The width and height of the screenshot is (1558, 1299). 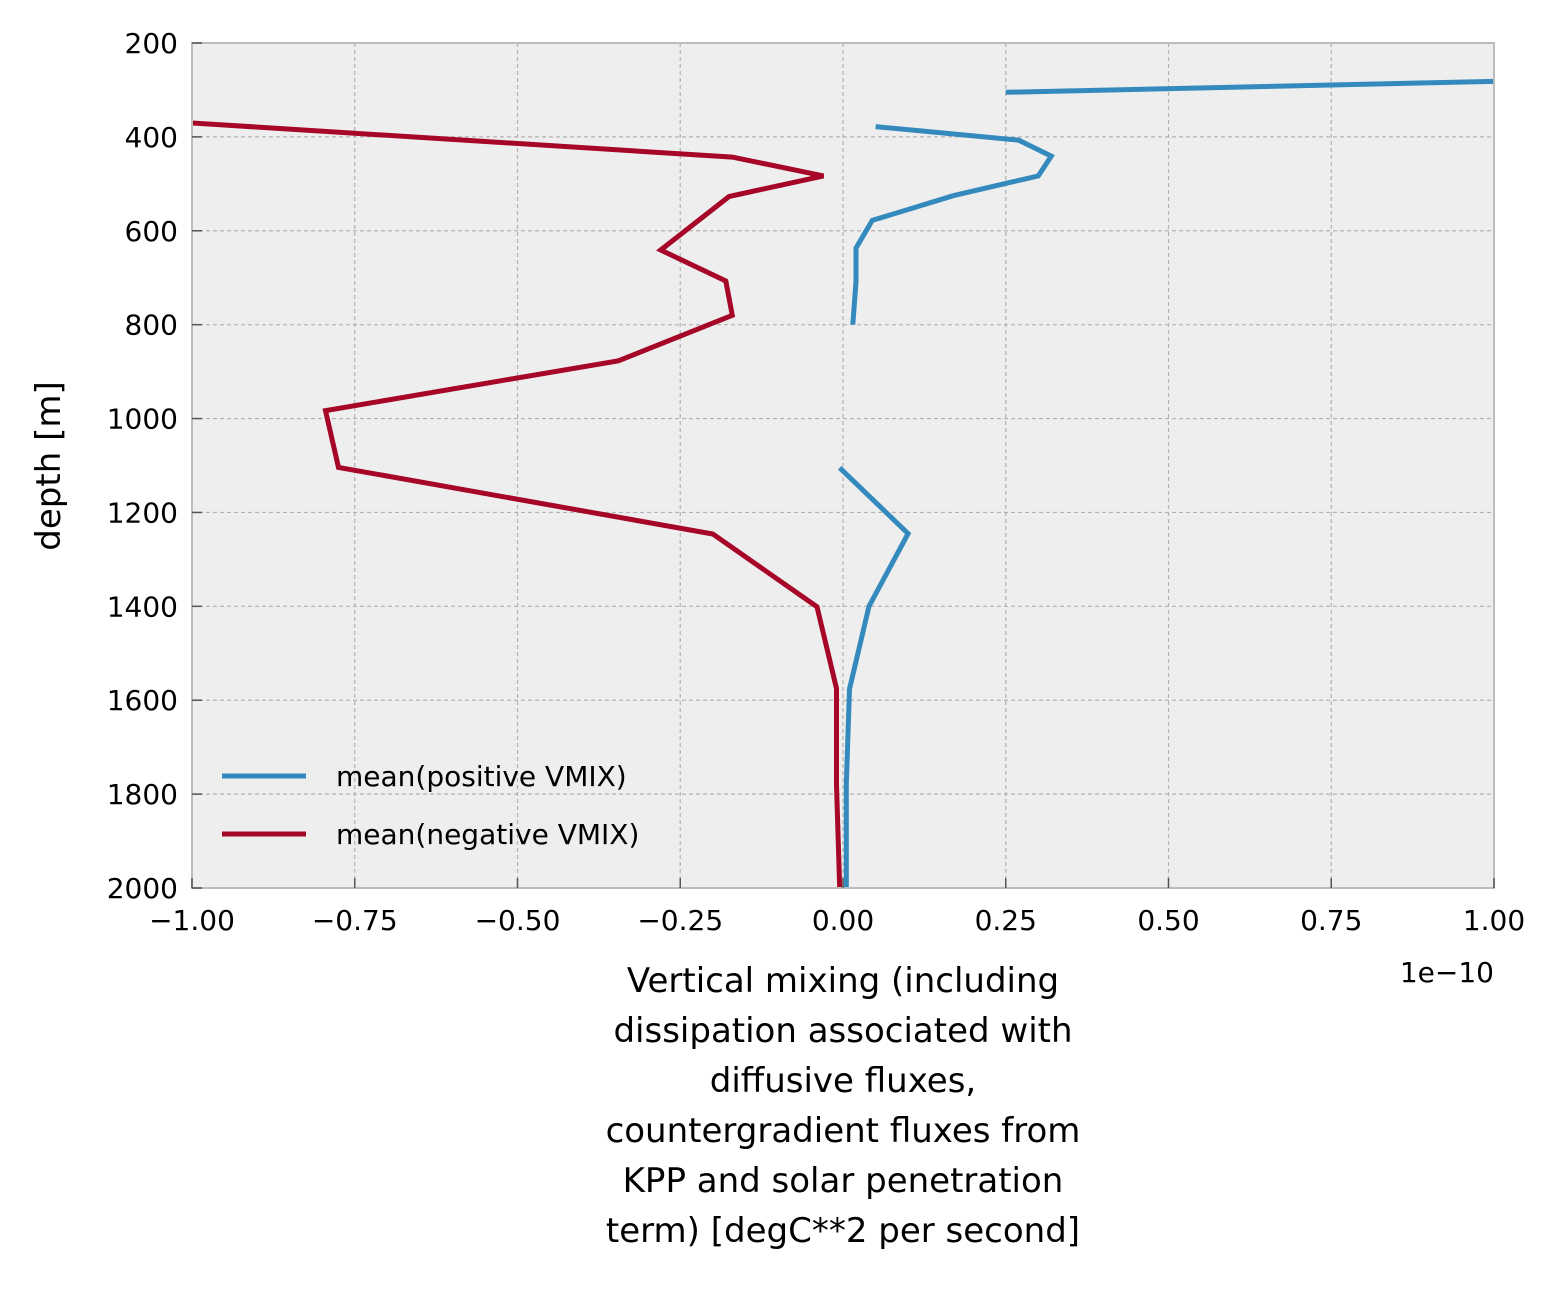 What do you see at coordinates (49, 465) in the screenshot?
I see `y-axis-label: depth [m]` at bounding box center [49, 465].